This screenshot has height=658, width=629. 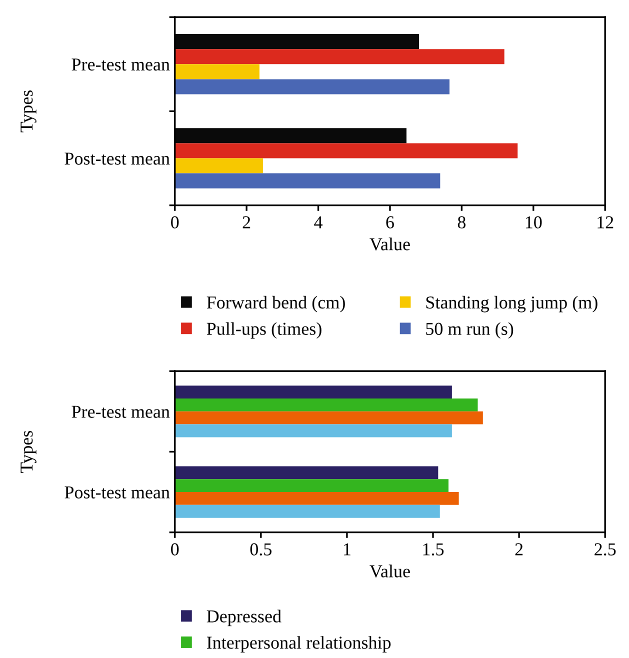 What do you see at coordinates (512, 304) in the screenshot?
I see `legend-label: Standing long jump (m)` at bounding box center [512, 304].